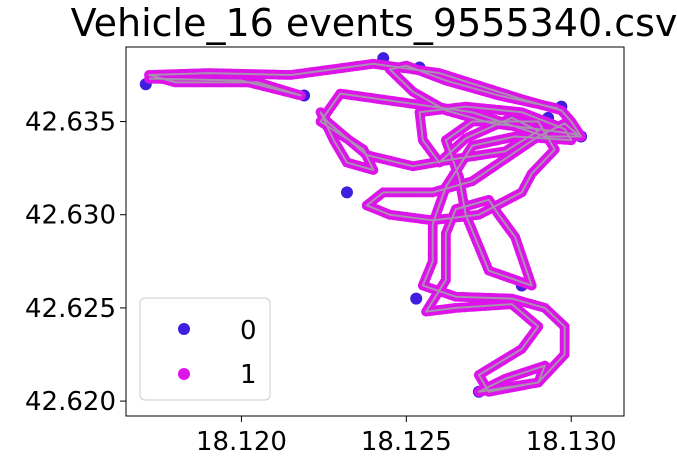  Describe the element at coordinates (70, 123) in the screenshot. I see `y-tick-label: 42.635` at that location.